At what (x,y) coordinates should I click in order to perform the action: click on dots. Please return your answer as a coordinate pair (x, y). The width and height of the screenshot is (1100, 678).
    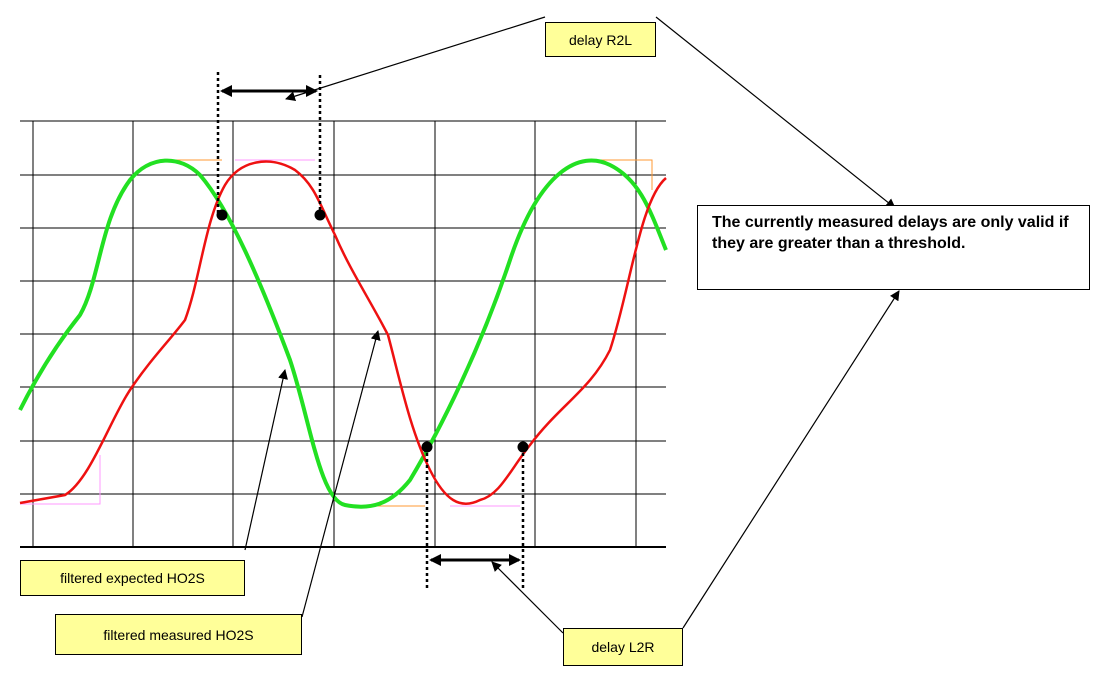
    Looking at the image, I should click on (372, 331).